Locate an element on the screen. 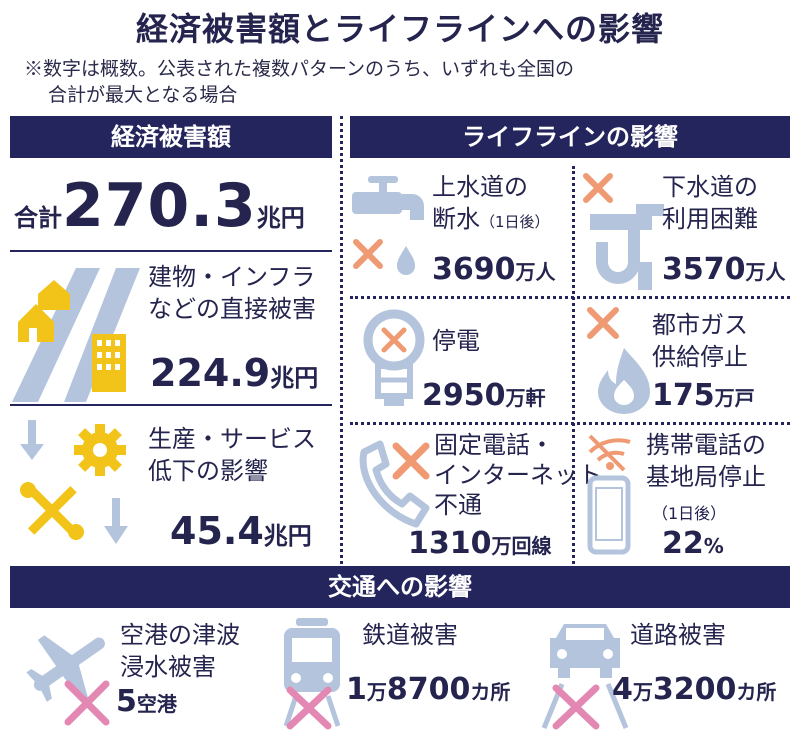  water-sub: （1日後） is located at coordinates (515, 222).